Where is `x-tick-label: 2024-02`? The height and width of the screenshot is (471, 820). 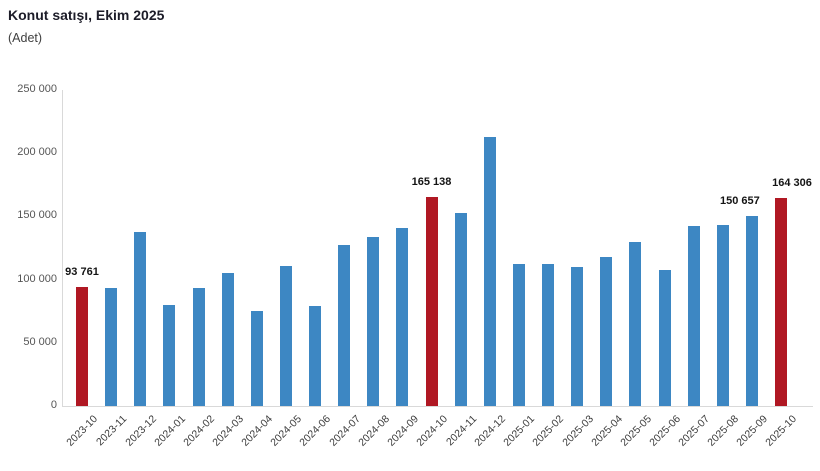 x-tick-label: 2024-02 is located at coordinates (199, 431).